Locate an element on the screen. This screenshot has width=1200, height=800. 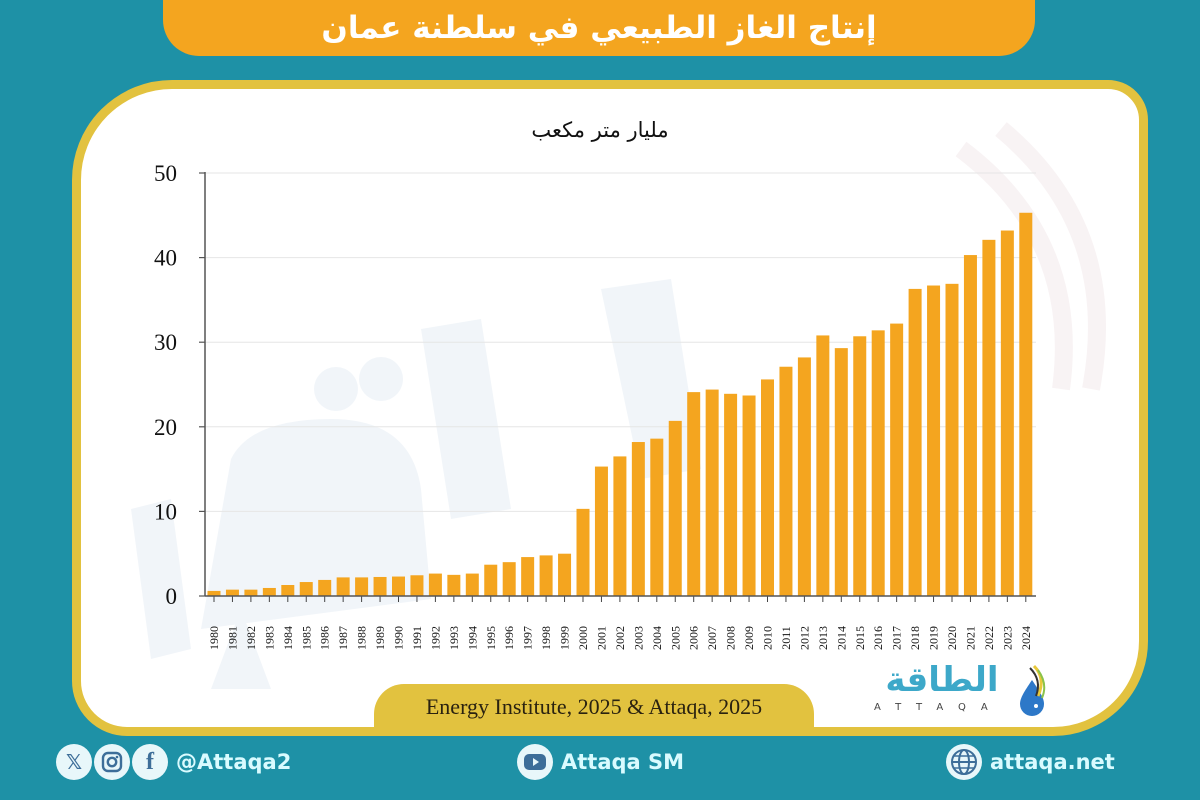
x-tick-label: 1987 is located at coordinates (343, 638).